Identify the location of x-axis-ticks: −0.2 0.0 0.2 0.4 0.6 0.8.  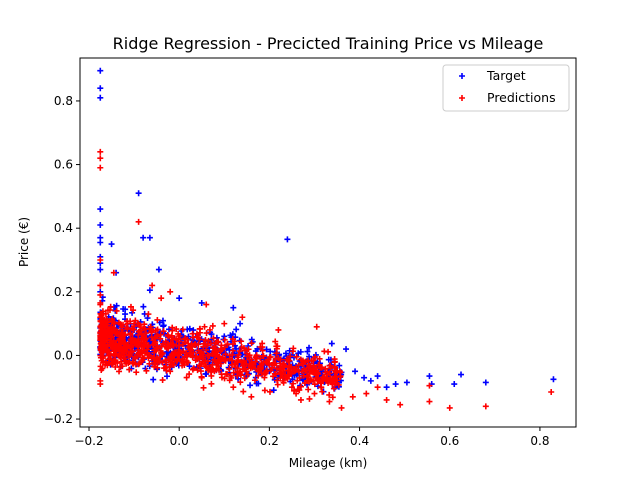
(311, 437).